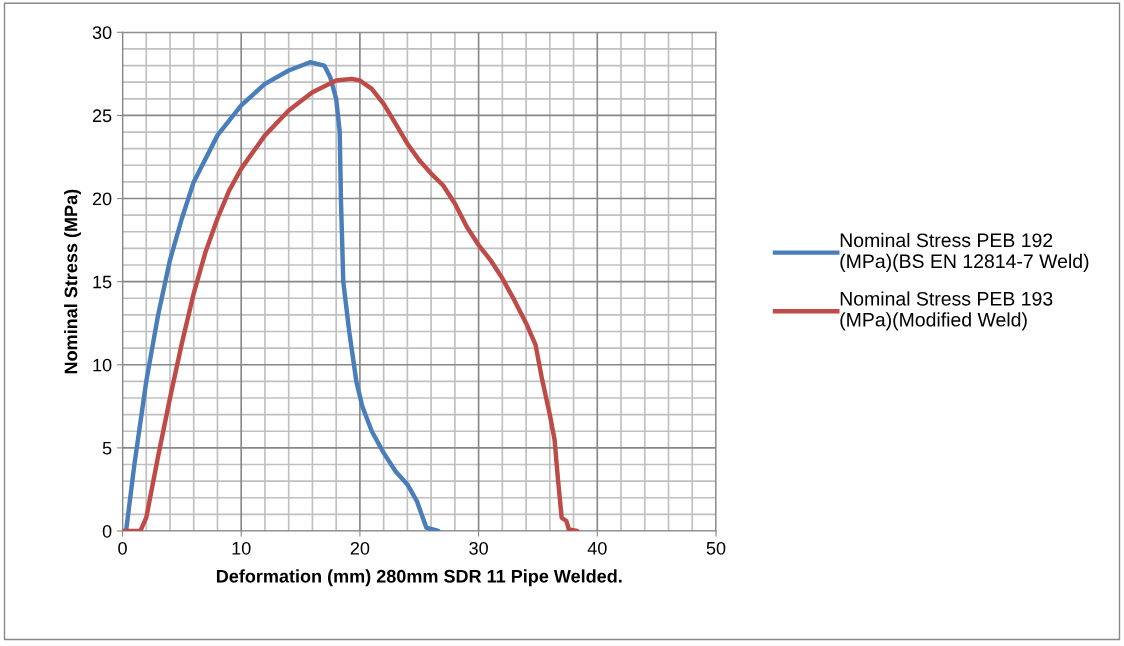  What do you see at coordinates (102, 282) in the screenshot?
I see `y-tick-label: 15` at bounding box center [102, 282].